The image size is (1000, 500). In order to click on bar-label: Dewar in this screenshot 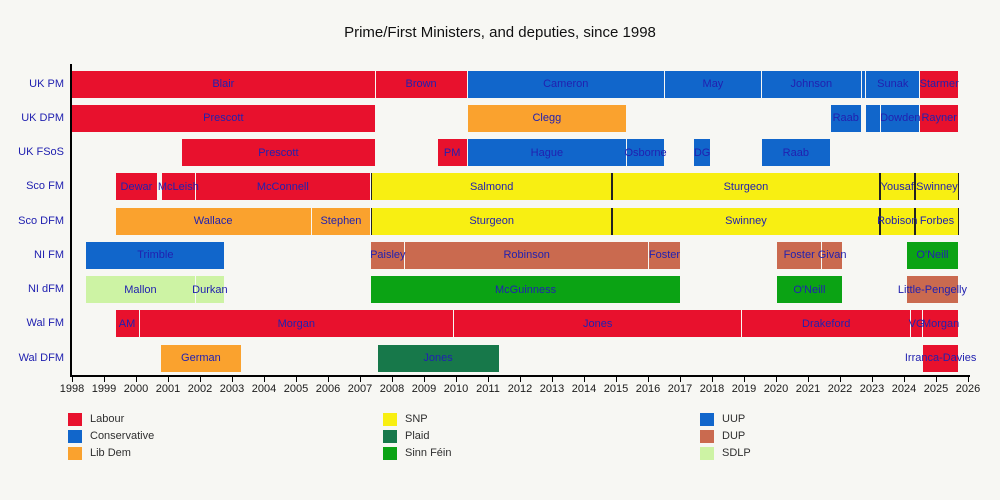, I will do `click(136, 186)`.